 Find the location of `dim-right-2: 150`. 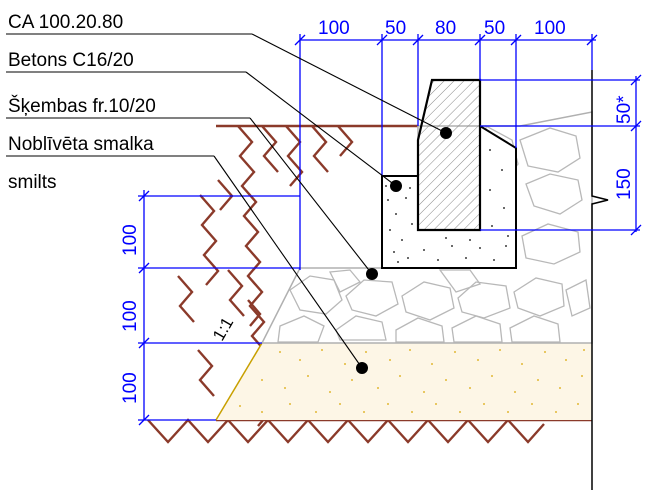

dim-right-2: 150 is located at coordinates (624, 184).